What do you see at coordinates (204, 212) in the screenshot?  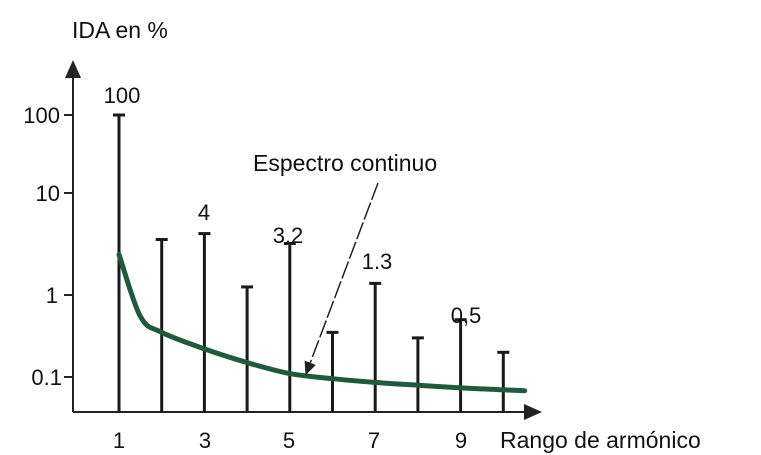 I see `bar-value-label-3: 4` at bounding box center [204, 212].